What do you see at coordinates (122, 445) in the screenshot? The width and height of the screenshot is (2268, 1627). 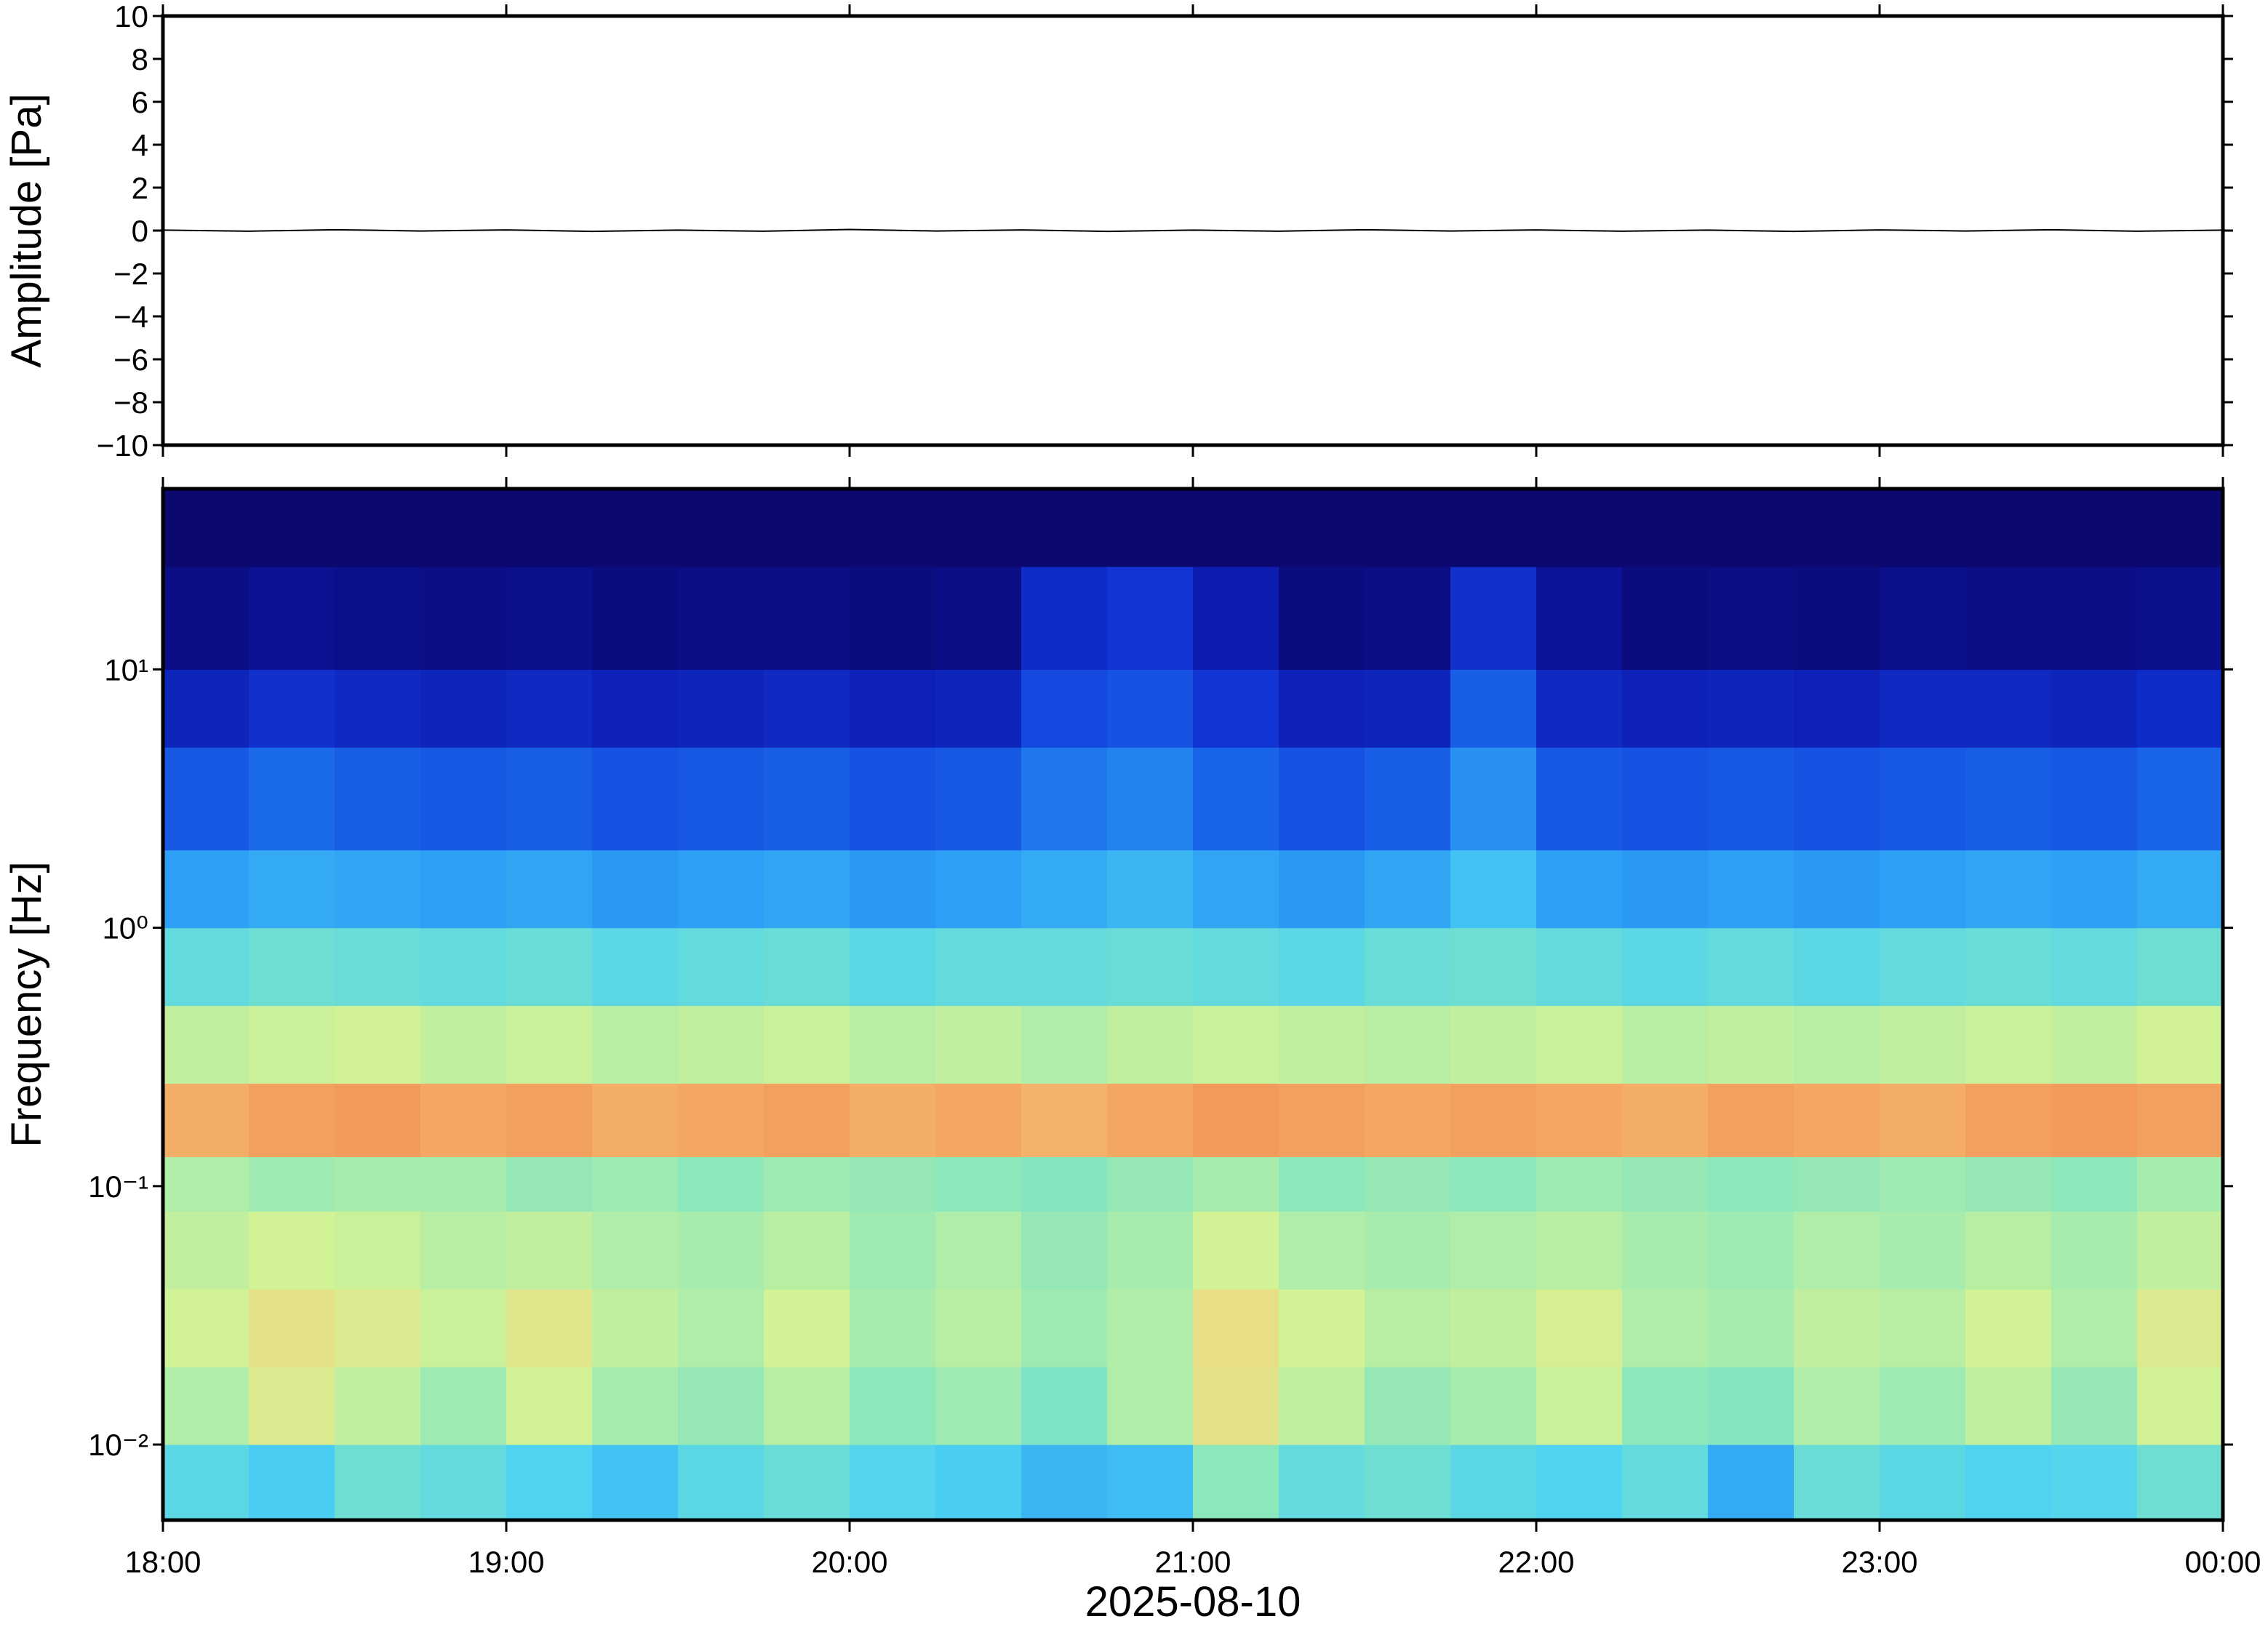 I see `y-tick-label: −10` at bounding box center [122, 445].